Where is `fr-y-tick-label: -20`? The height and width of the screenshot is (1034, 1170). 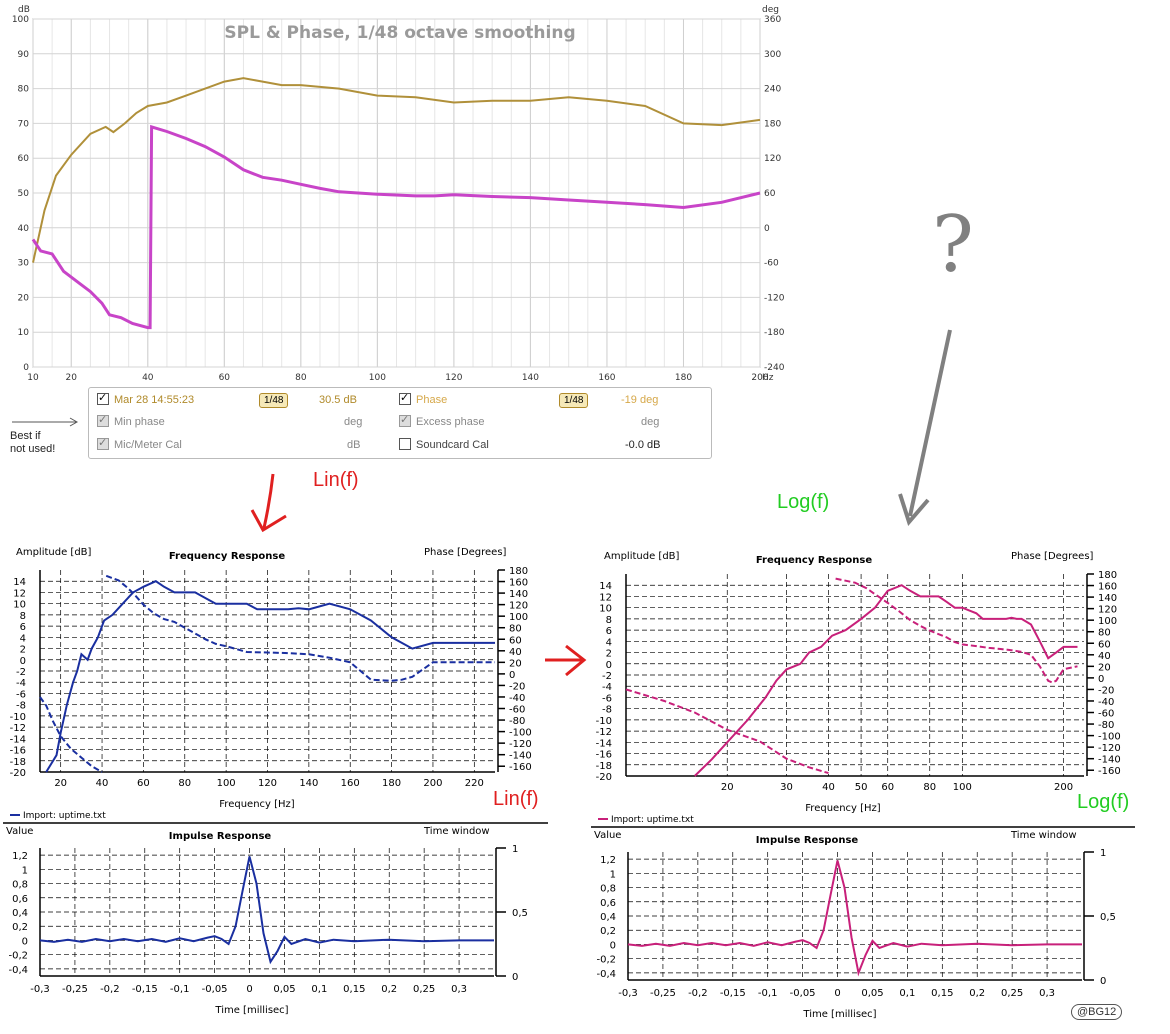
fr-y-tick-label: -20 is located at coordinates (18, 773).